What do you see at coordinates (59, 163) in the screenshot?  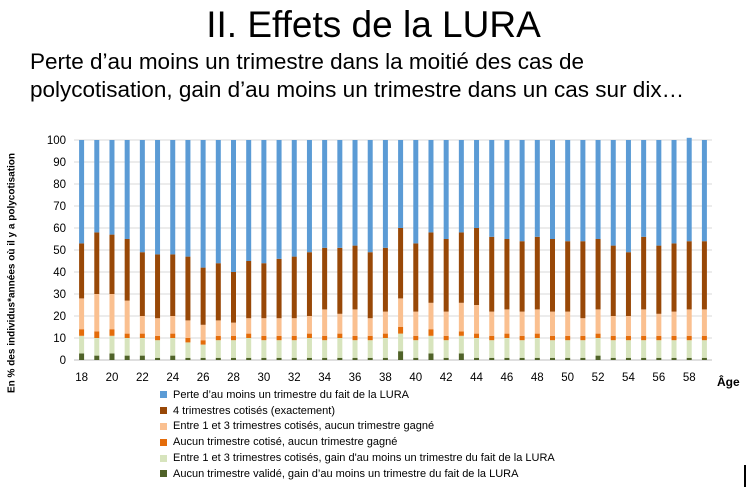 I see `y-tick-label: 90` at bounding box center [59, 163].